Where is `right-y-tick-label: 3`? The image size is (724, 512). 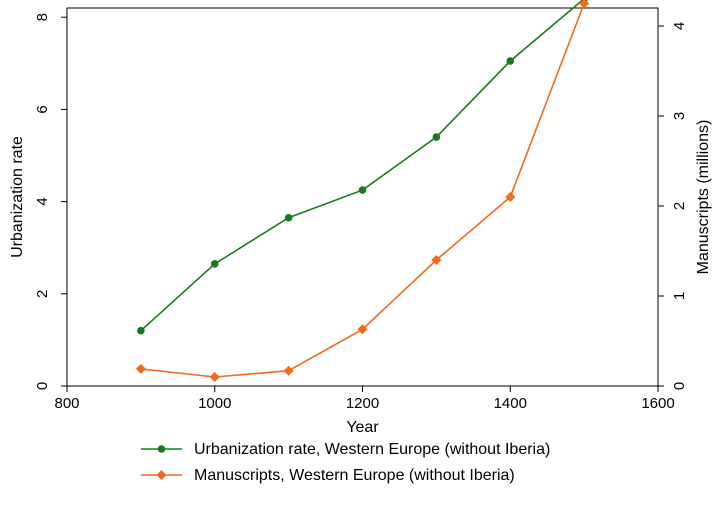 right-y-tick-label: 3 is located at coordinates (679, 116).